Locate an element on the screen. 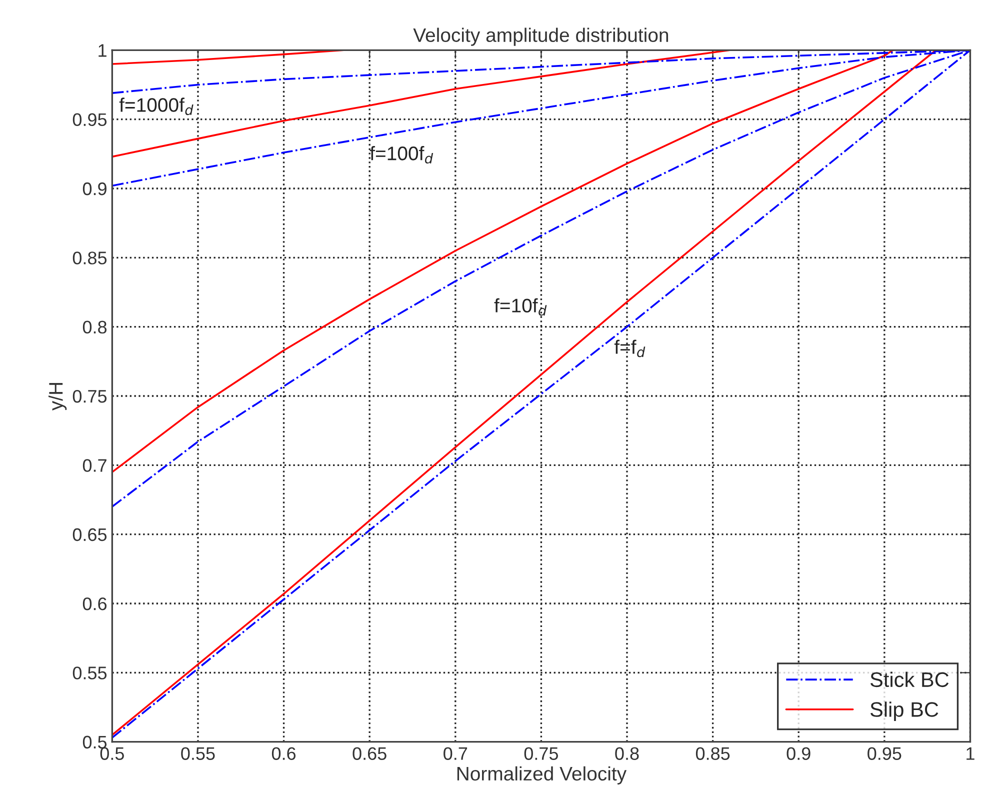  annotation: f=1000f$_{d}$ is located at coordinates (156, 107).